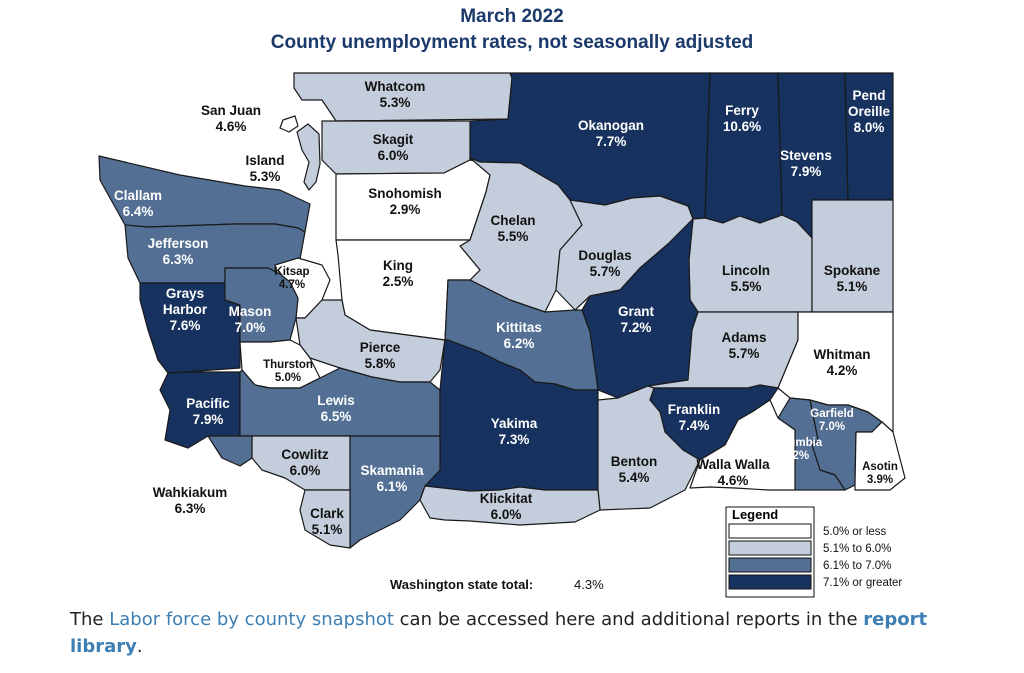 This screenshot has height=673, width=1024. I want to click on county-label-clark: Clark 5.1%, so click(327, 521).